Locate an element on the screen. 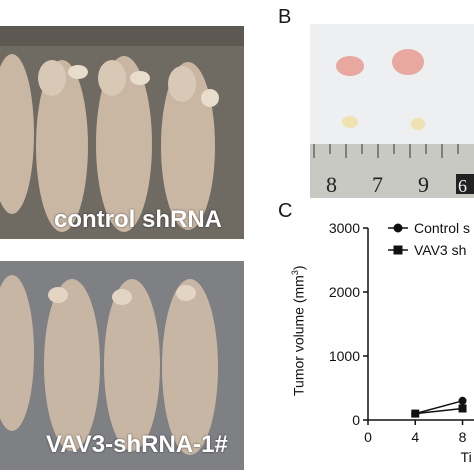  y-tick-label: 3000 is located at coordinates (344, 228).